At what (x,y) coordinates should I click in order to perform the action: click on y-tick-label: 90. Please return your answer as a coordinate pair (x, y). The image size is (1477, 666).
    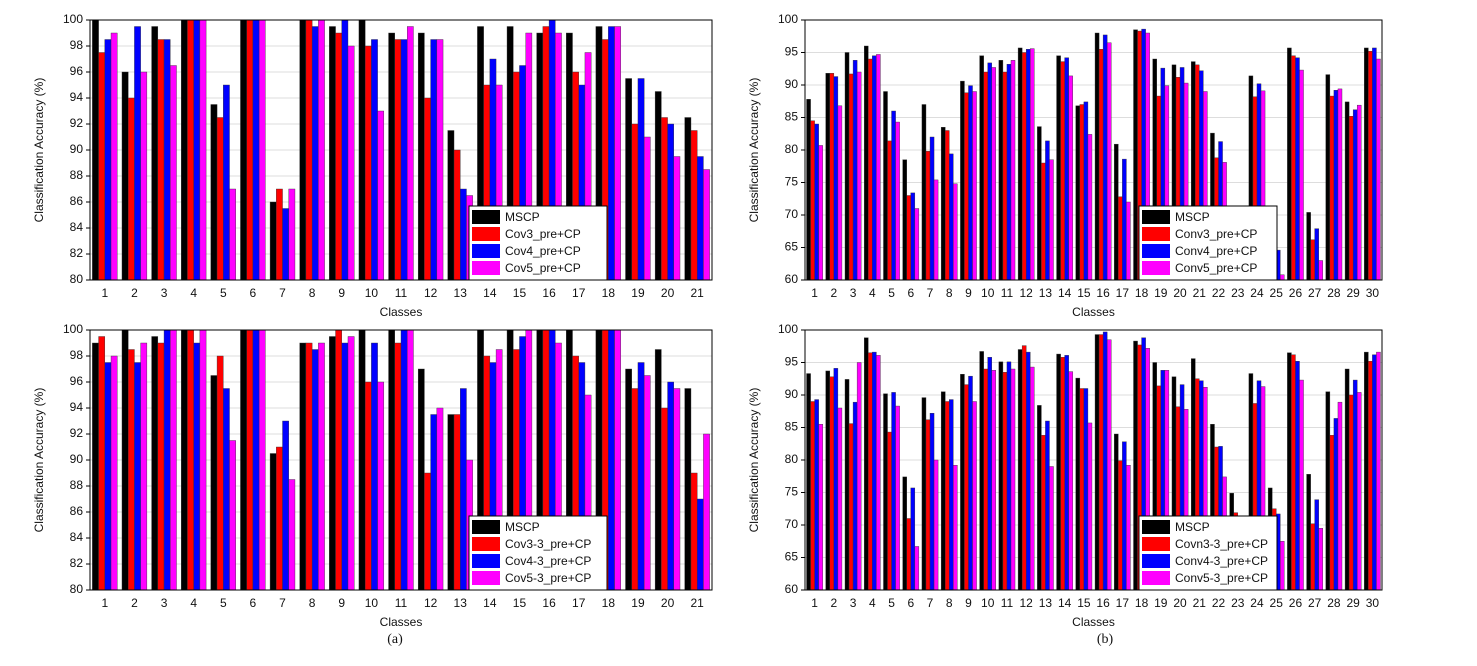
    Looking at the image, I should click on (792, 84).